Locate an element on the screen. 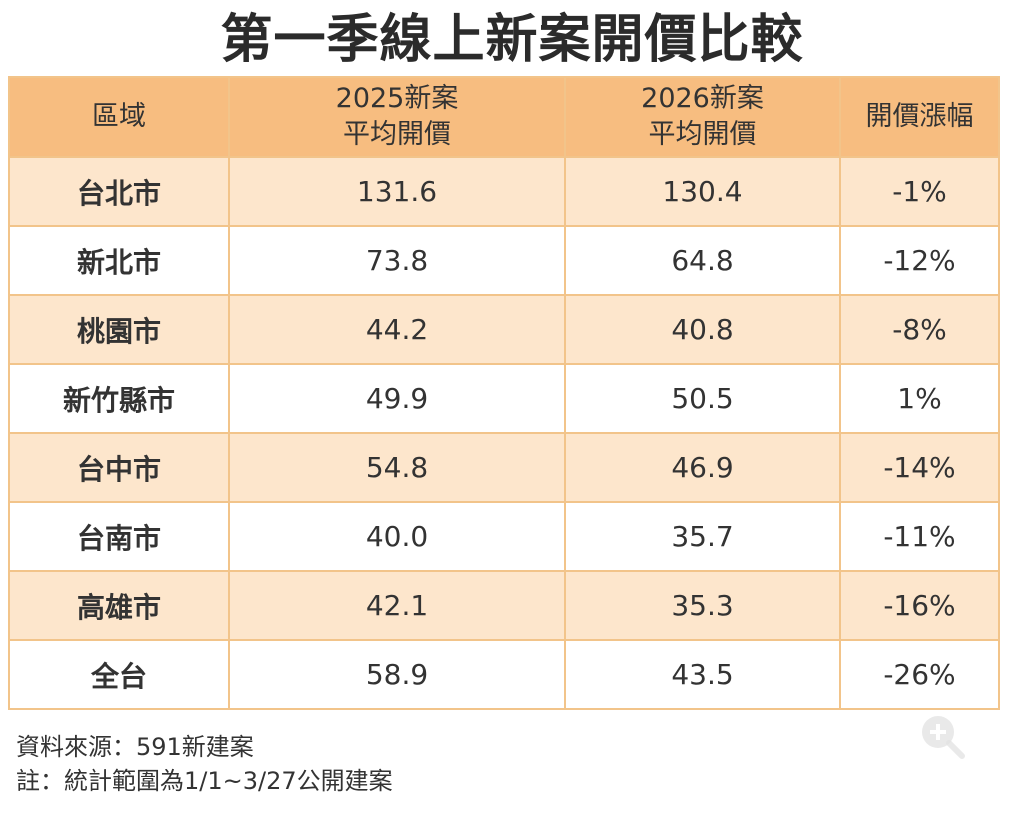  change-cell: -16% is located at coordinates (919, 605).